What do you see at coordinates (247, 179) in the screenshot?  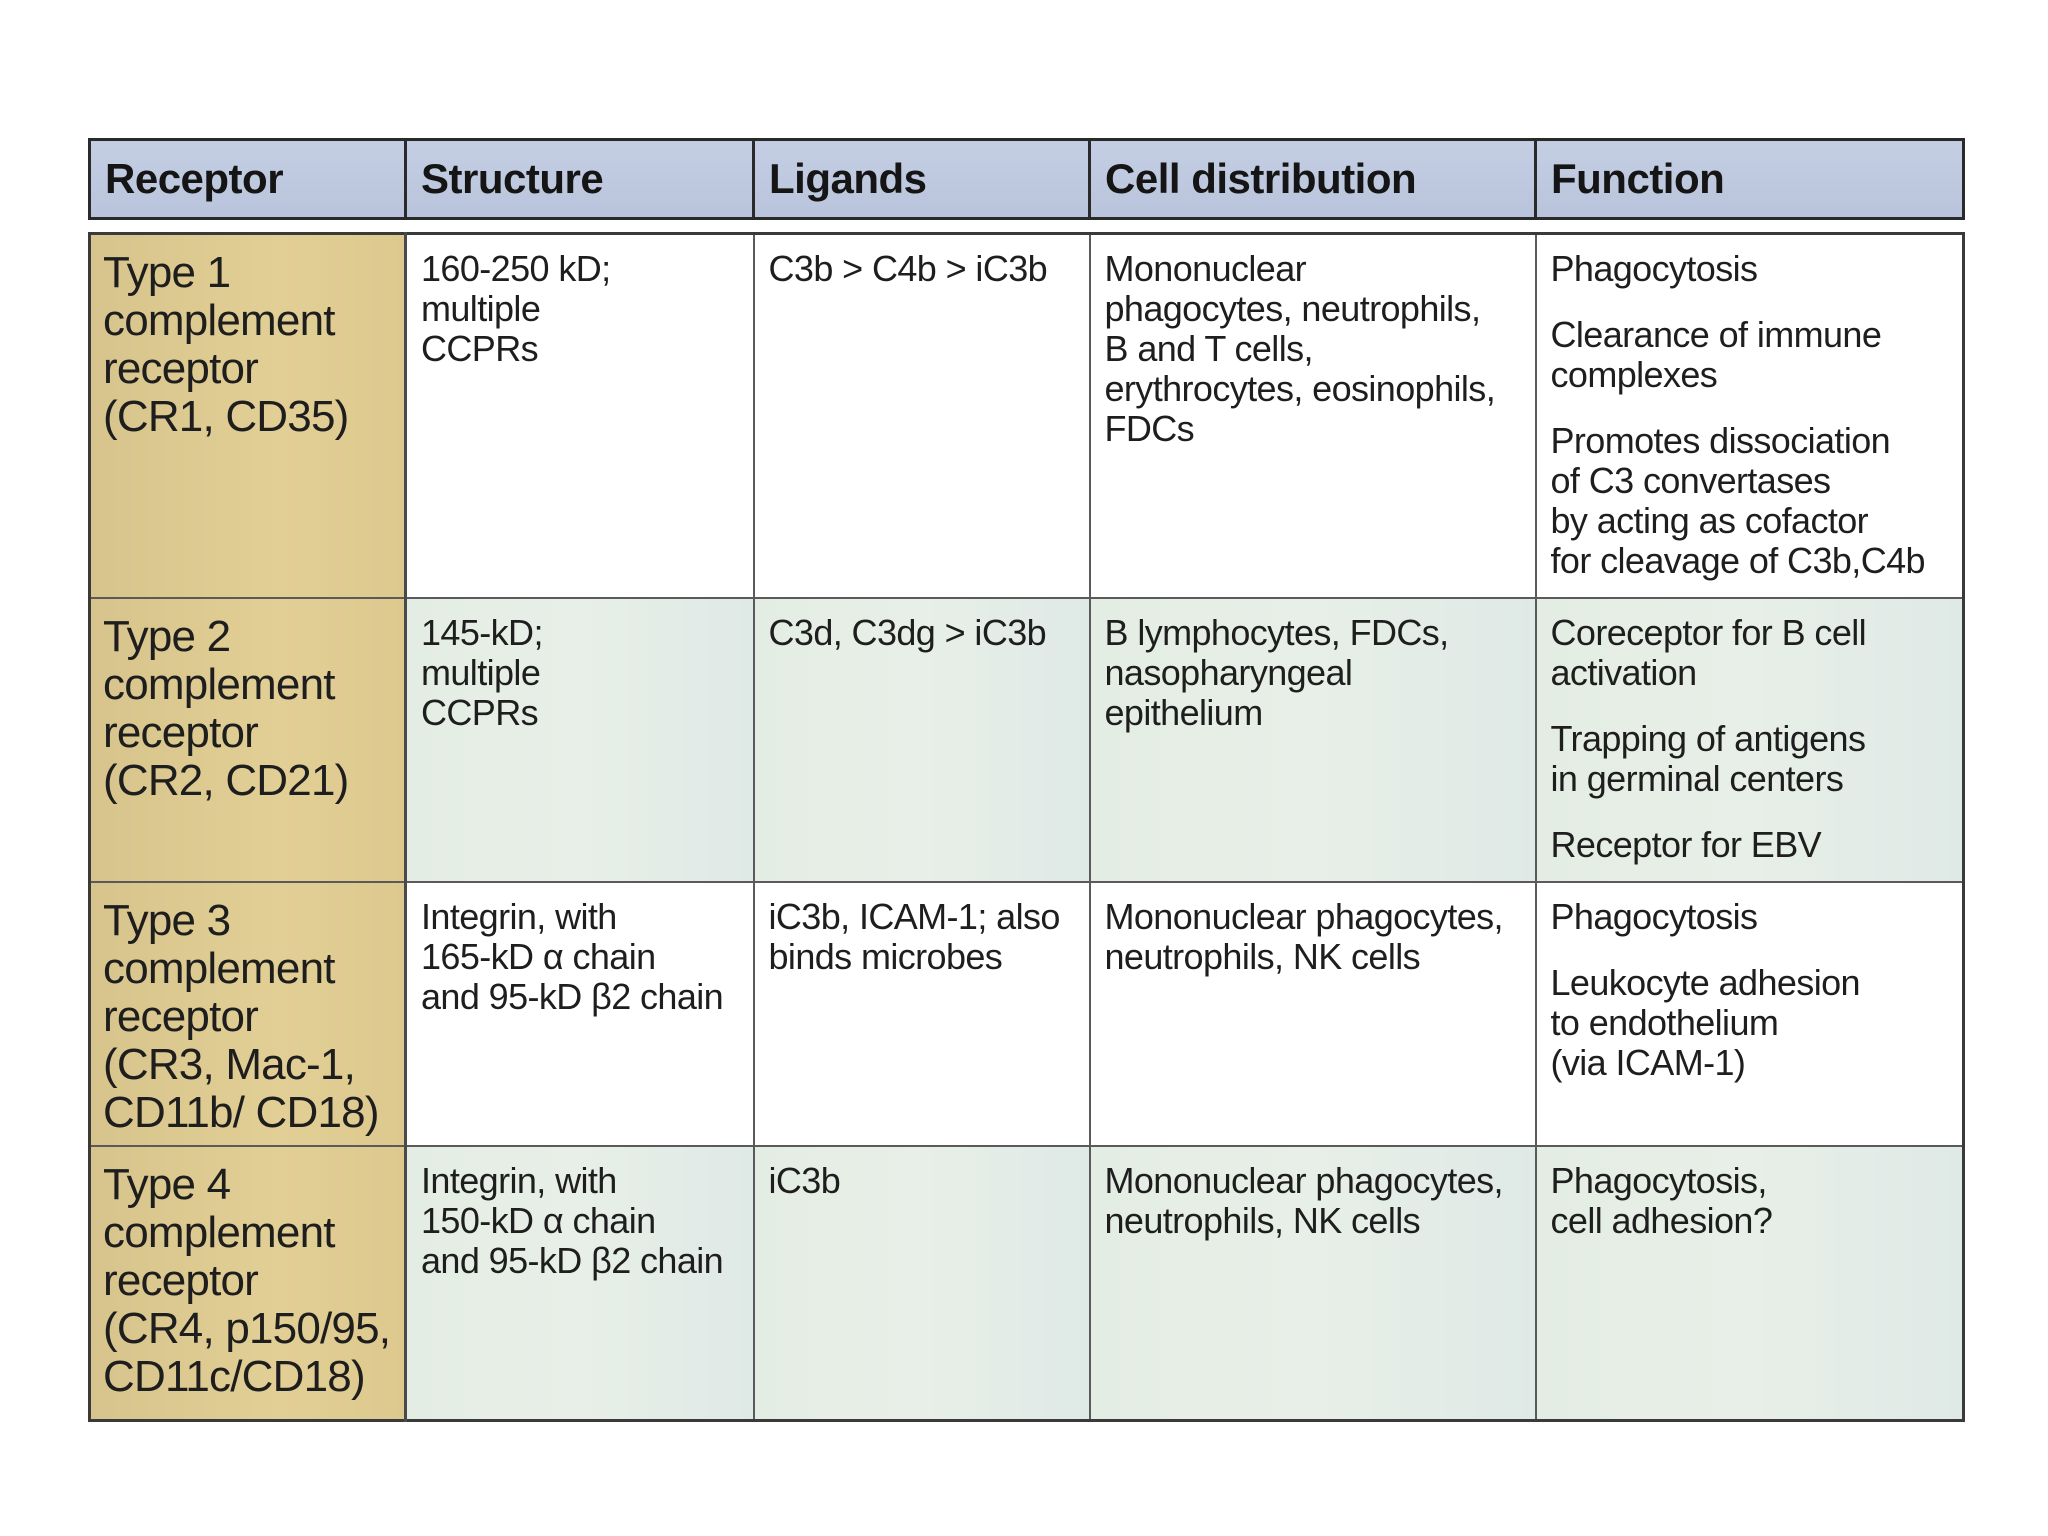 I see `header-receptor: Receptor` at bounding box center [247, 179].